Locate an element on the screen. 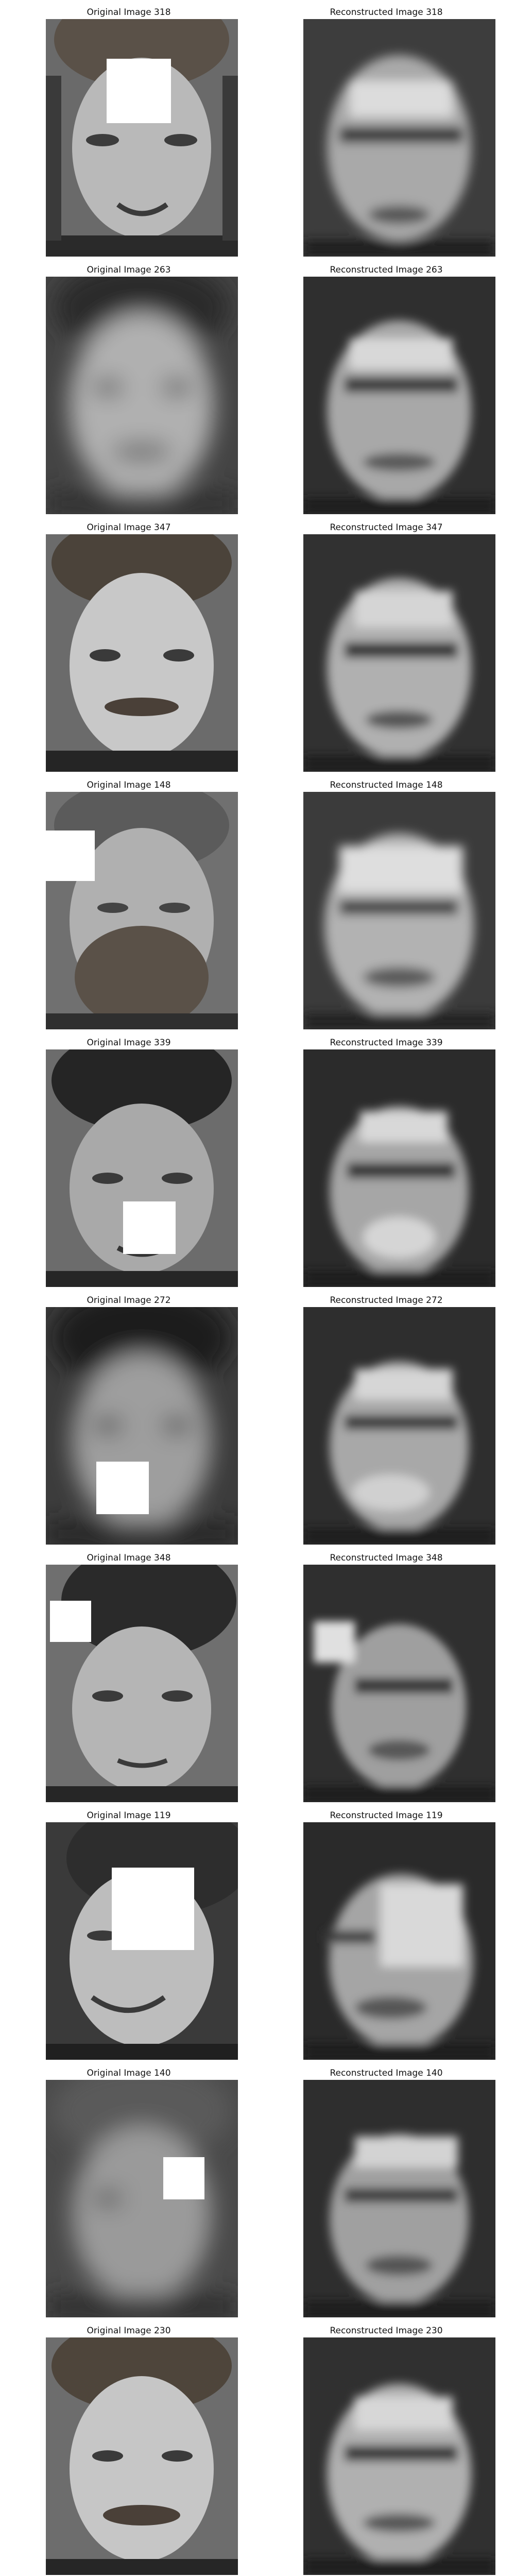  original-image-title: Original Image 140 is located at coordinates (129, 2073).